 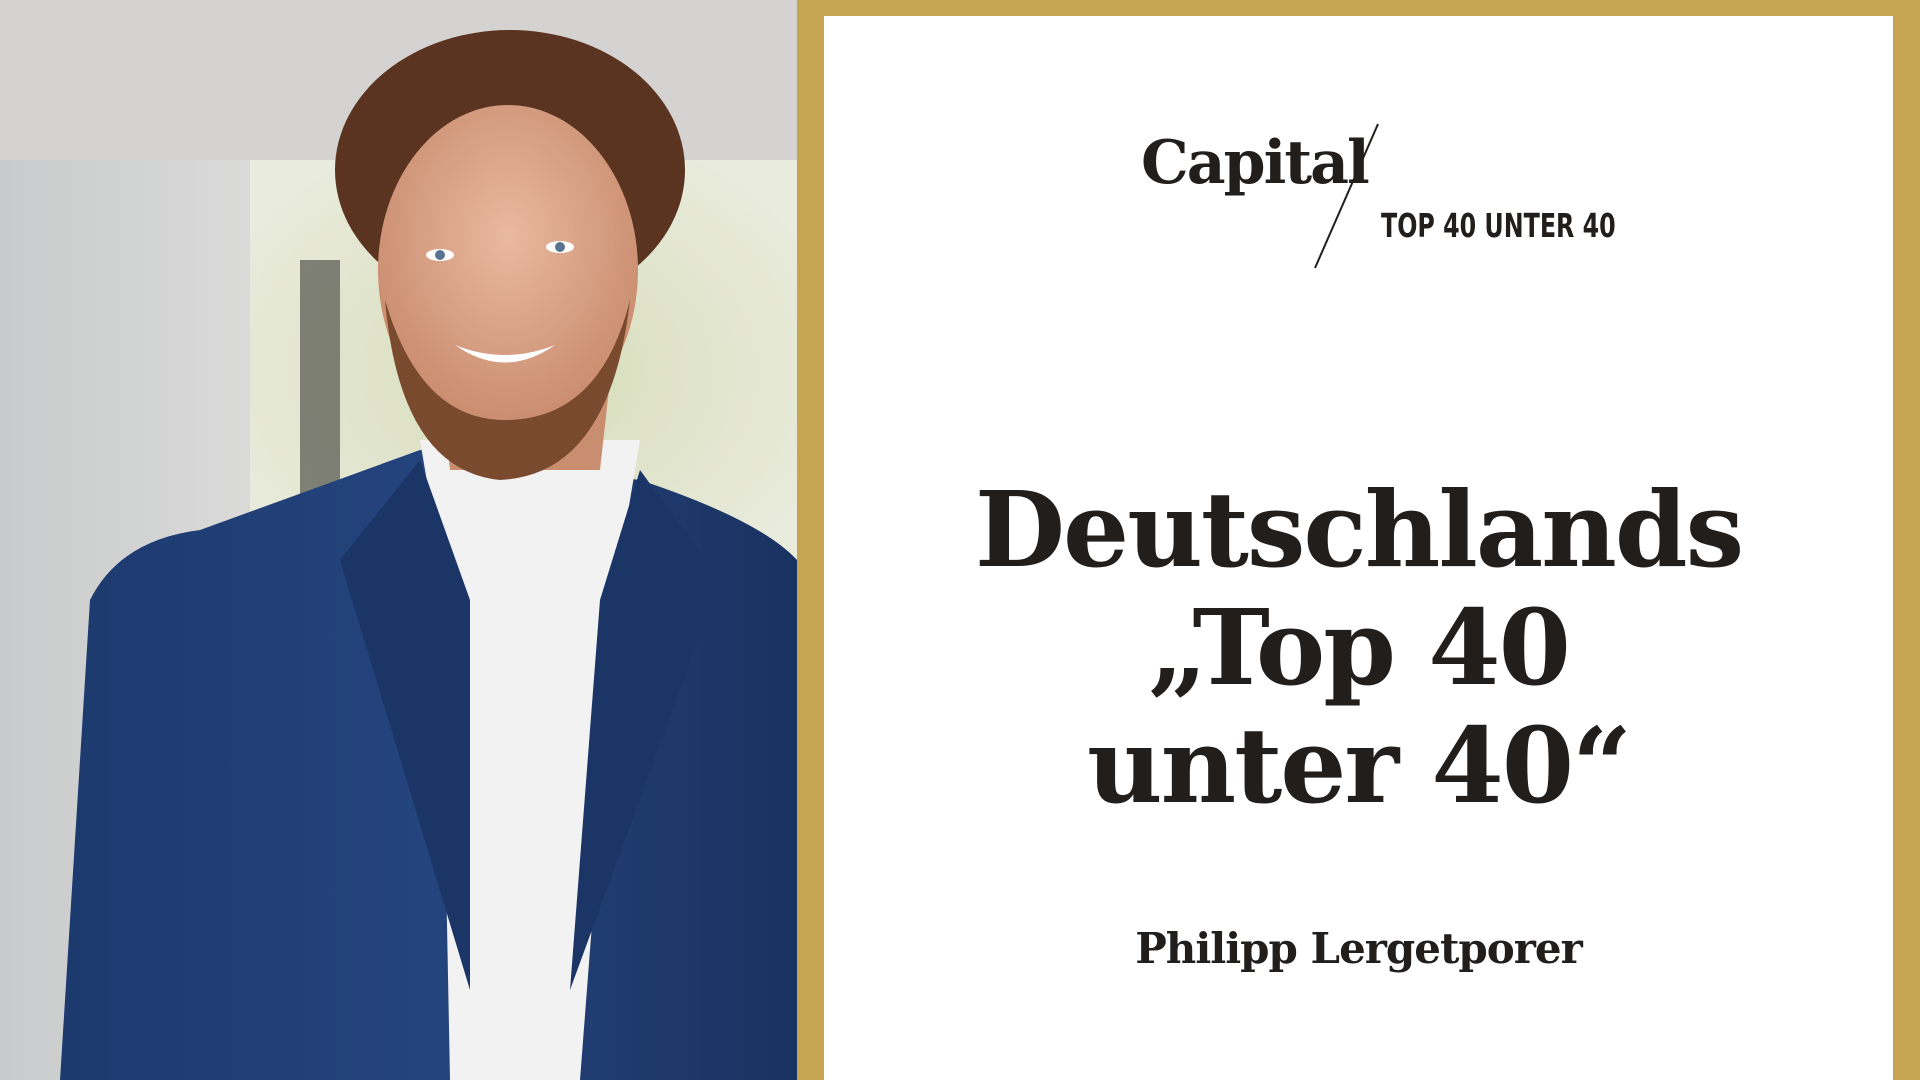 What do you see at coordinates (1359, 948) in the screenshot?
I see `person-name: Philipp Lergetporer` at bounding box center [1359, 948].